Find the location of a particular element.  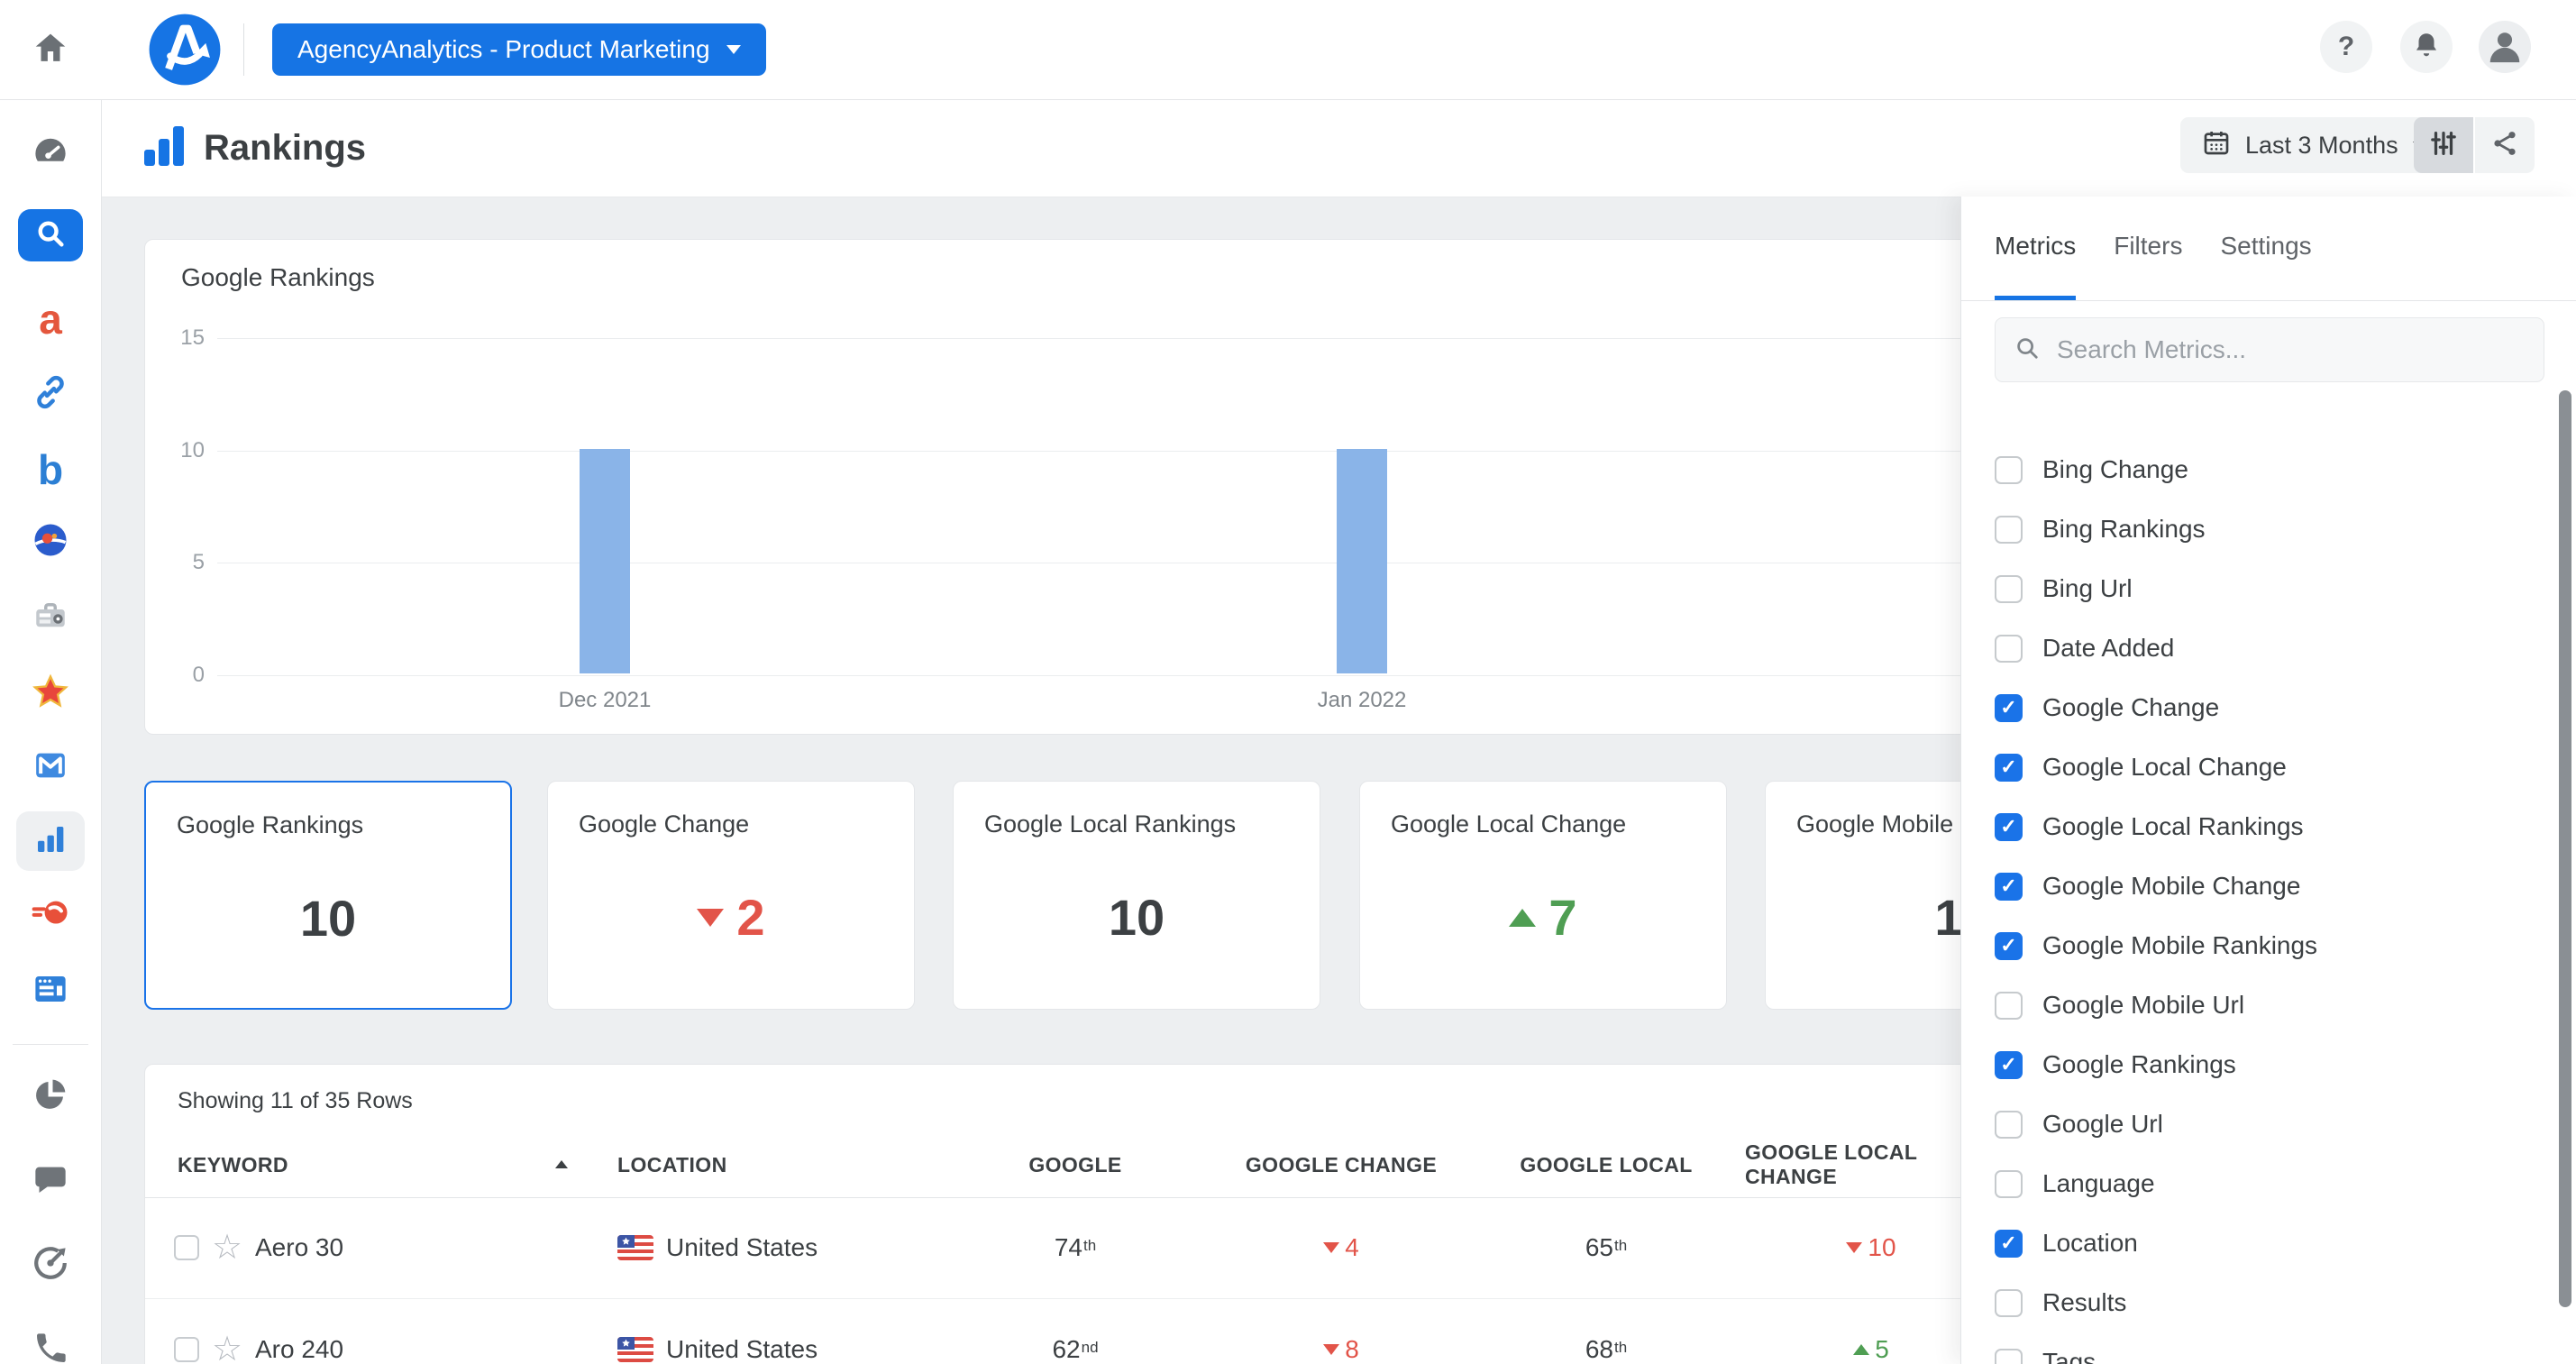

metric-item-google-change: Google Change is located at coordinates (2268, 707).